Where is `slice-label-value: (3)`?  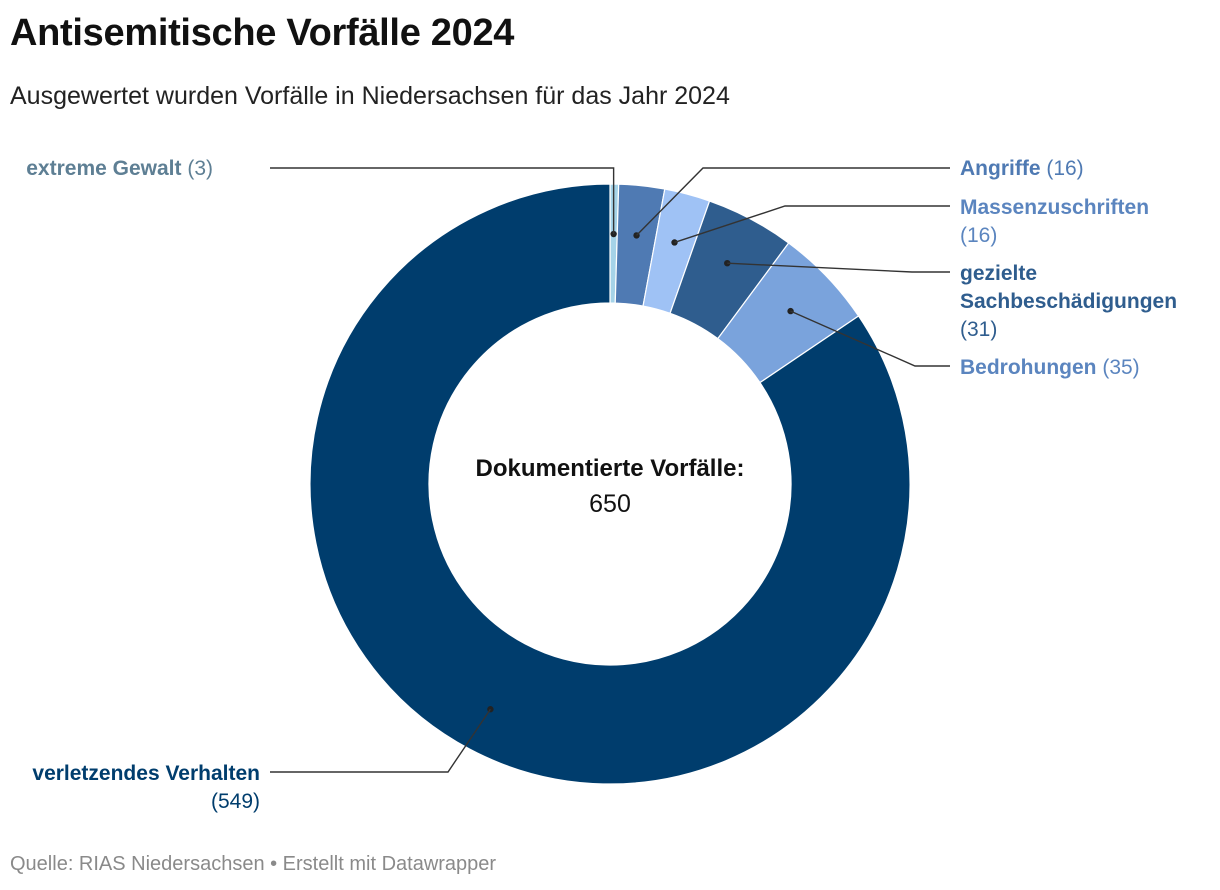
slice-label-value: (3) is located at coordinates (198, 168).